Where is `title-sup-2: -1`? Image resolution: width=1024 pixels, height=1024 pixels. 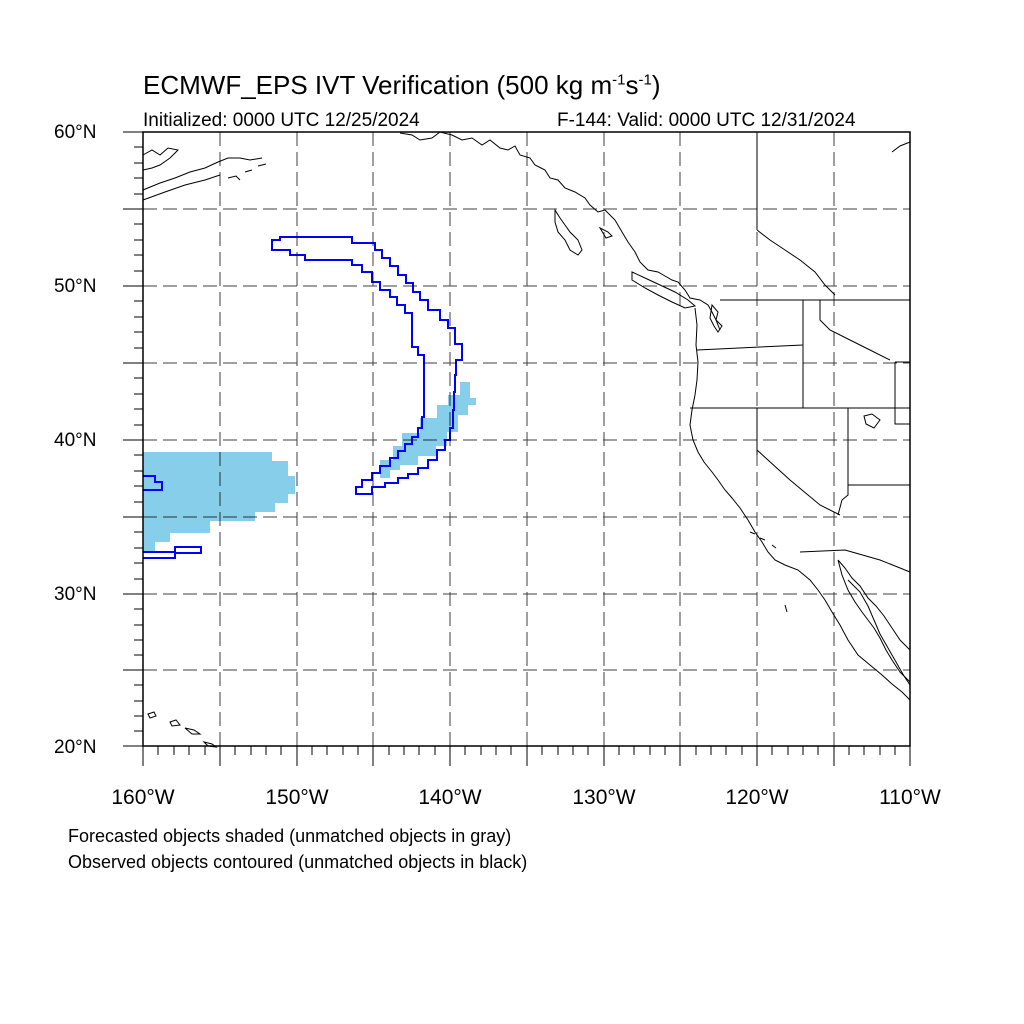
title-sup-2: -1 is located at coordinates (645, 80).